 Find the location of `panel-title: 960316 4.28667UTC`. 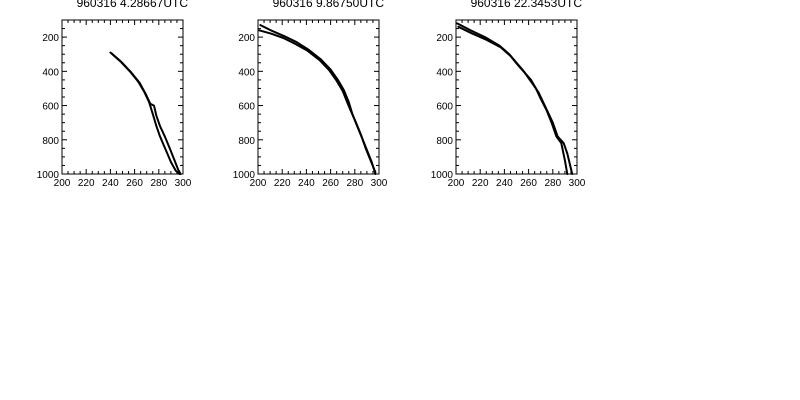

panel-title: 960316 4.28667UTC is located at coordinates (133, 5).